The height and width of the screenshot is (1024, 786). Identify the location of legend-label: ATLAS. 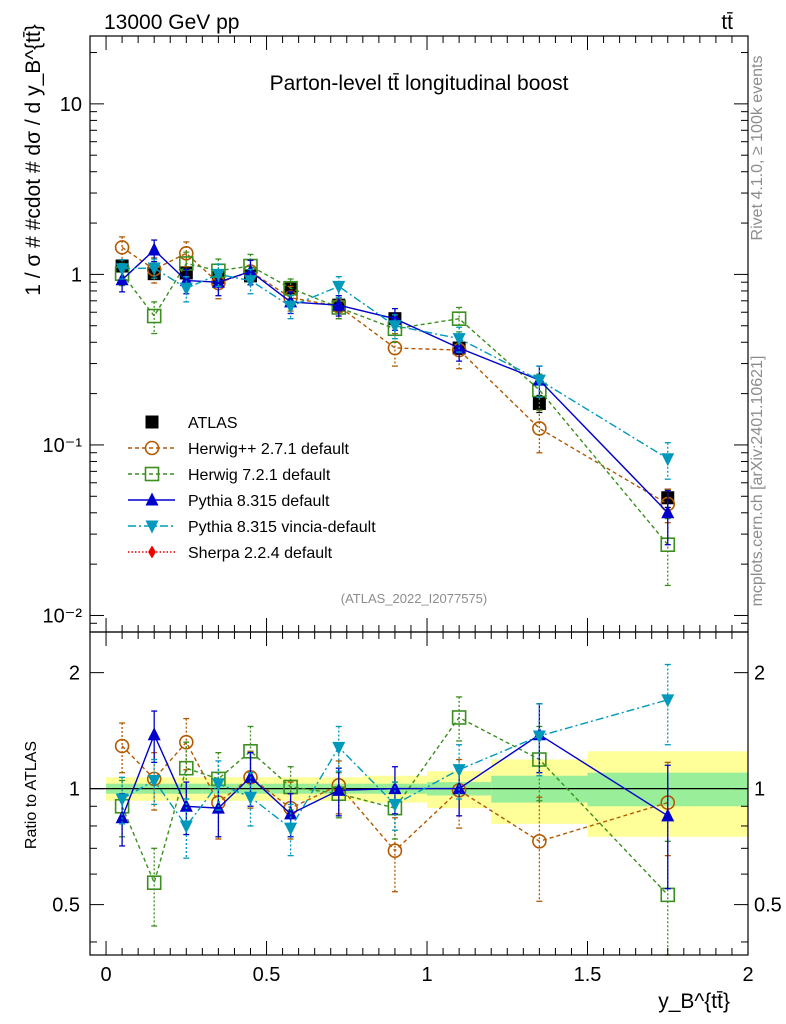
(213, 423).